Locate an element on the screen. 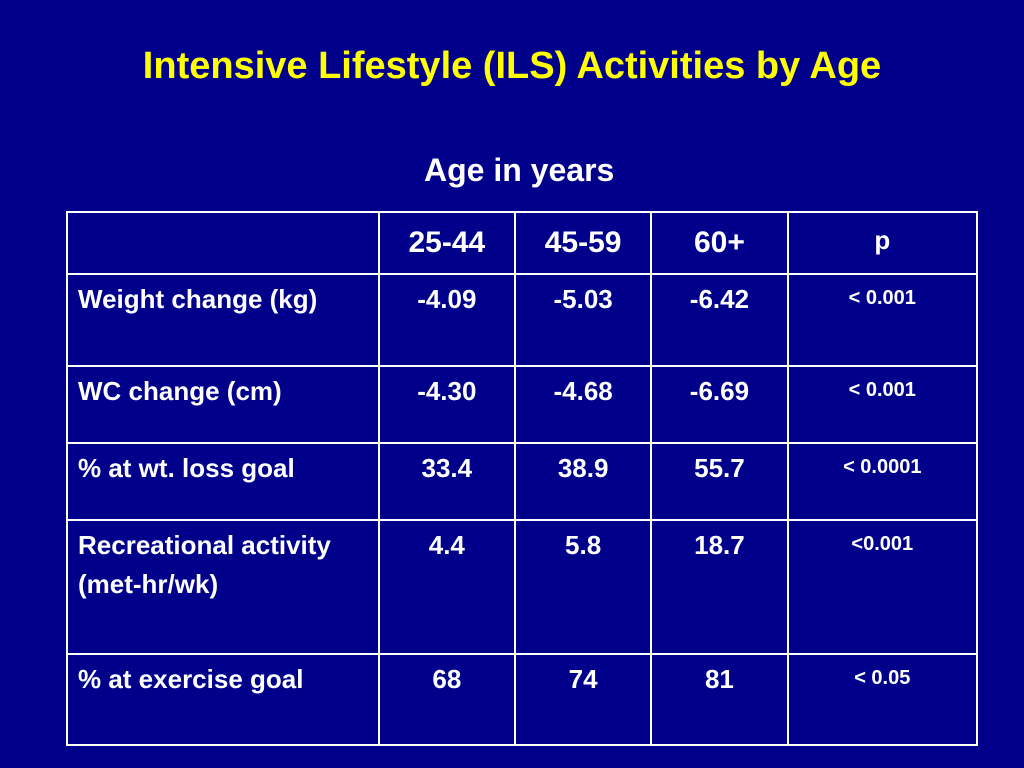 The width and height of the screenshot is (1024, 768). header-cell-p: p is located at coordinates (882, 243).